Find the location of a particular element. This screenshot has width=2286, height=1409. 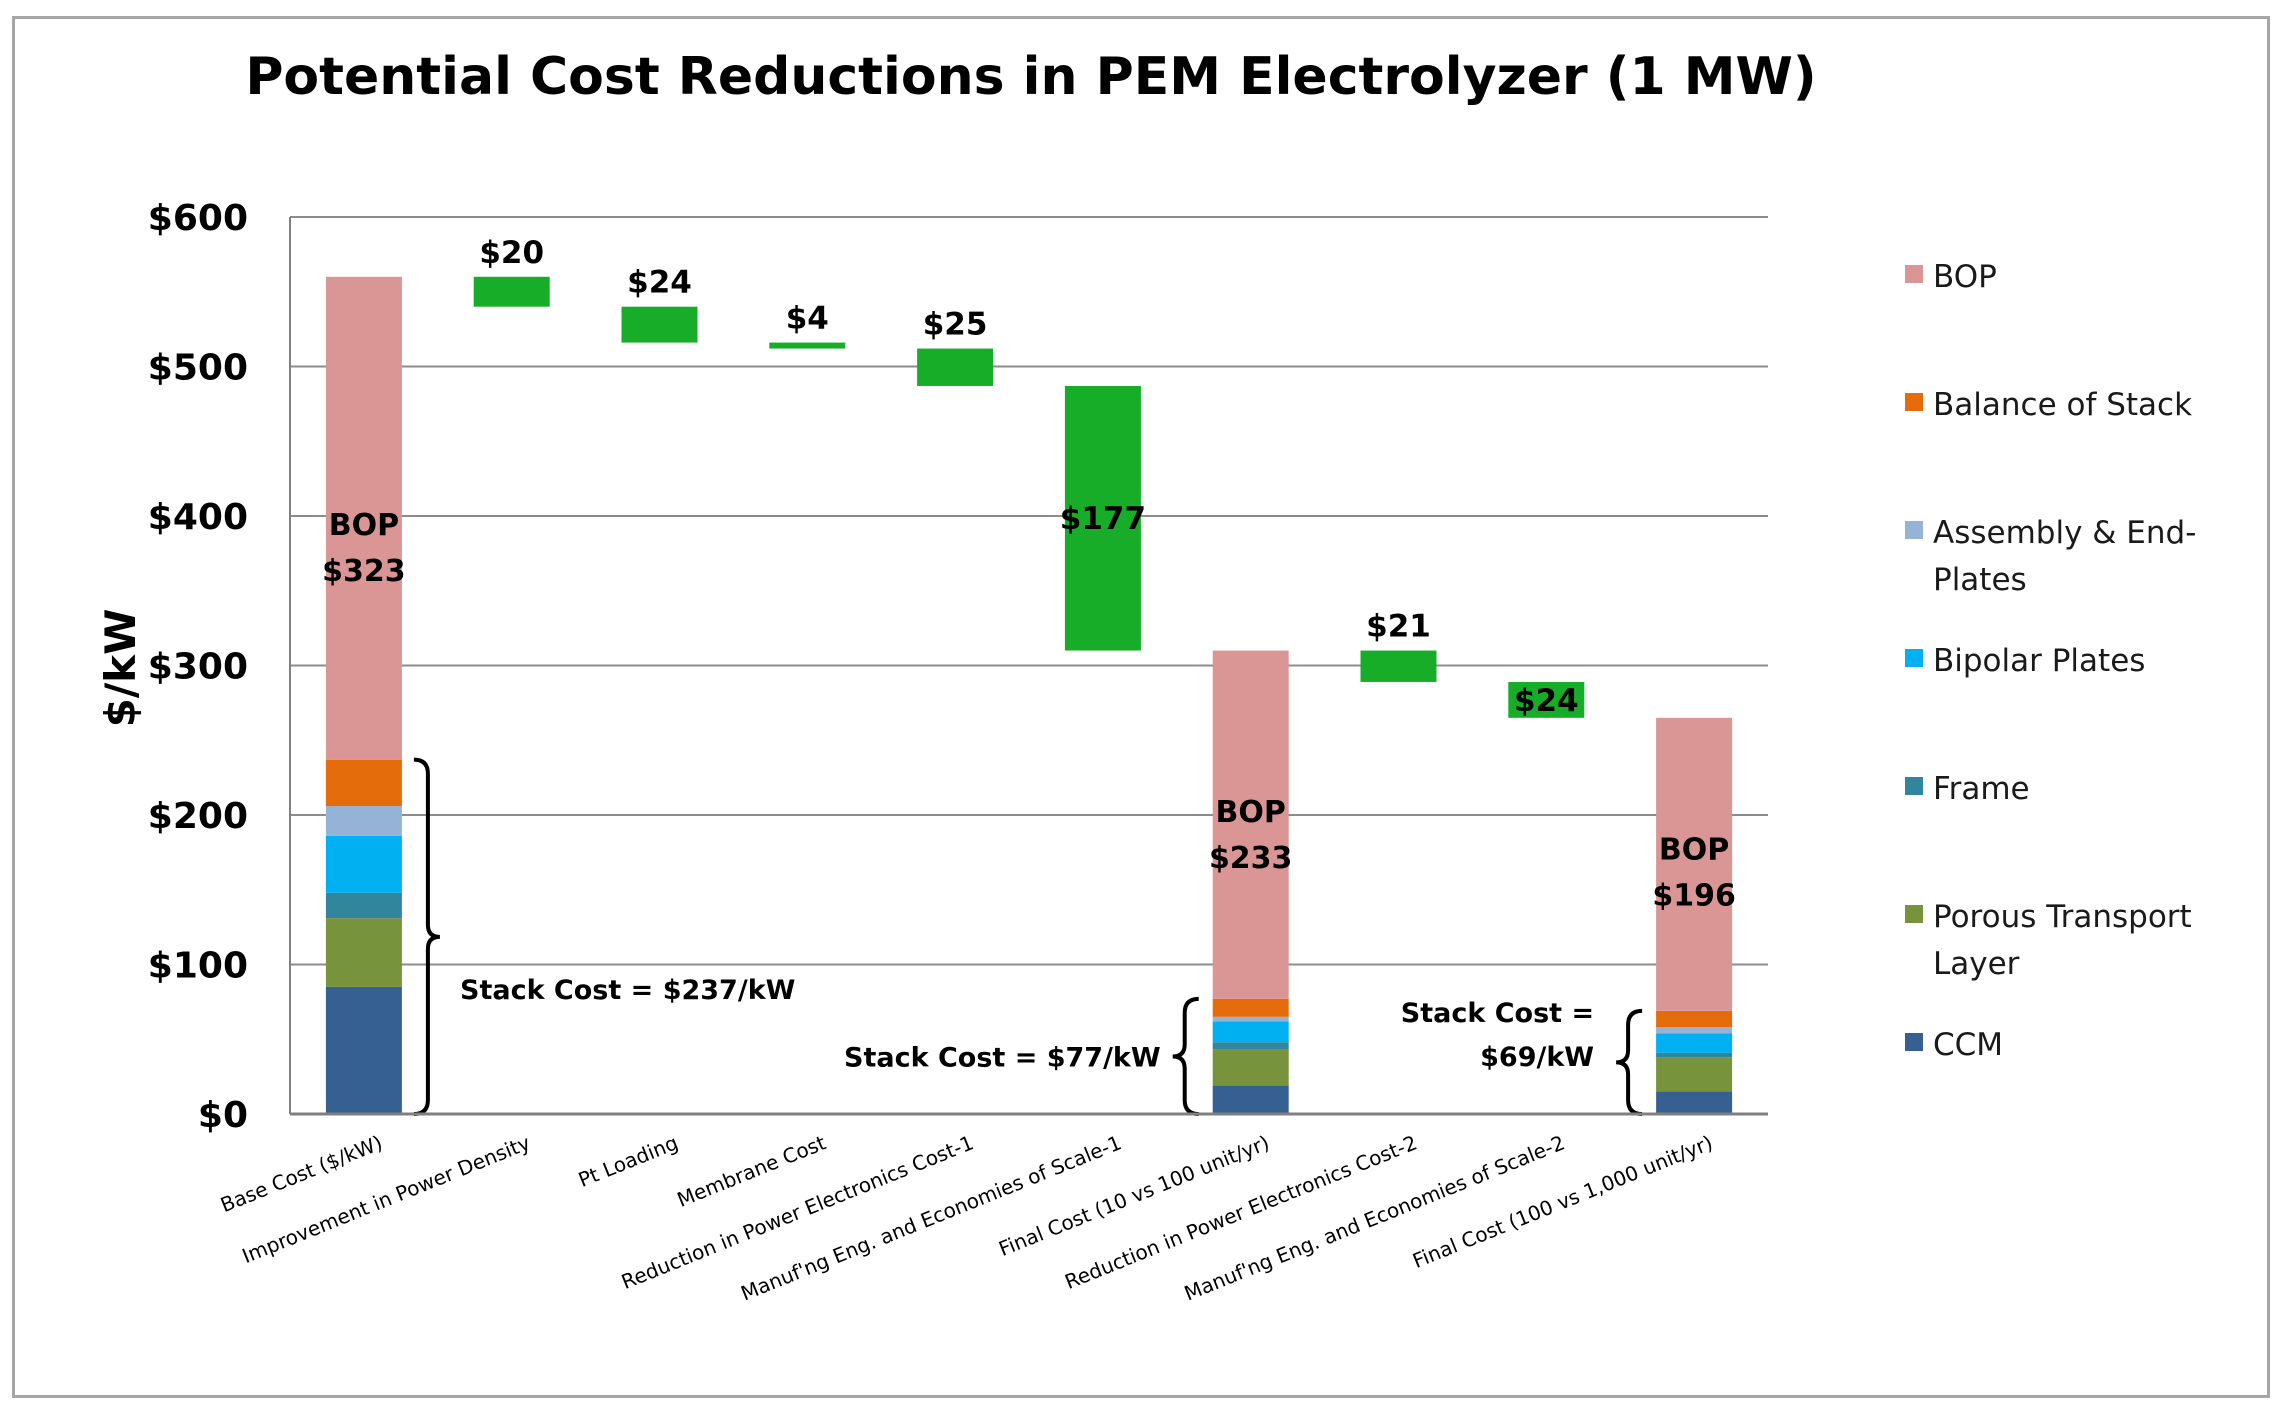

legend-label: Plates is located at coordinates (1980, 580).